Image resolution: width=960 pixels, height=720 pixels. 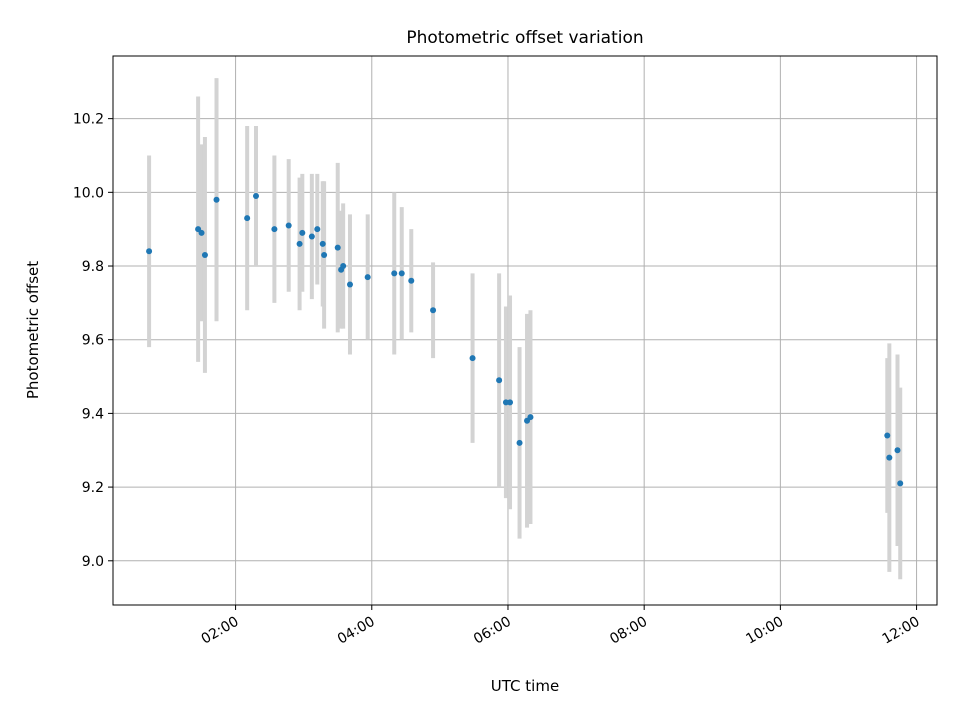 I want to click on y-tick-label: 9.8, so click(x=93, y=267).